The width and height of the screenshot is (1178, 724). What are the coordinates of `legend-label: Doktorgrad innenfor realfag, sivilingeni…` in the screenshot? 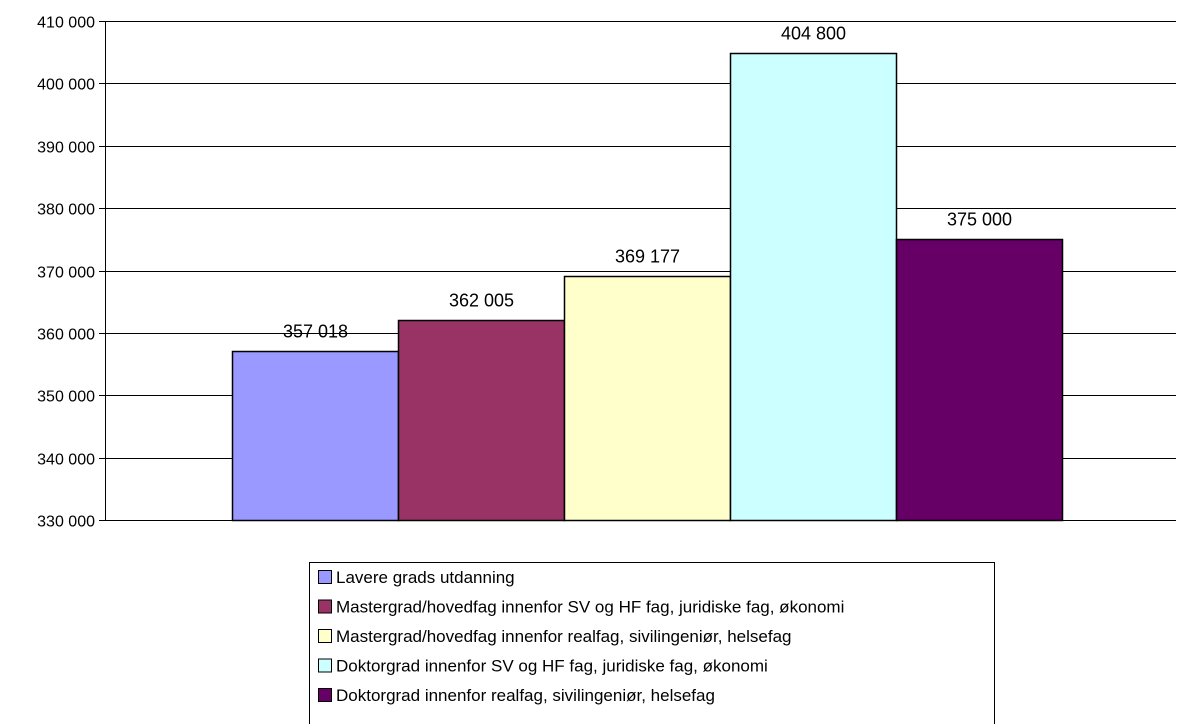 It's located at (525, 695).